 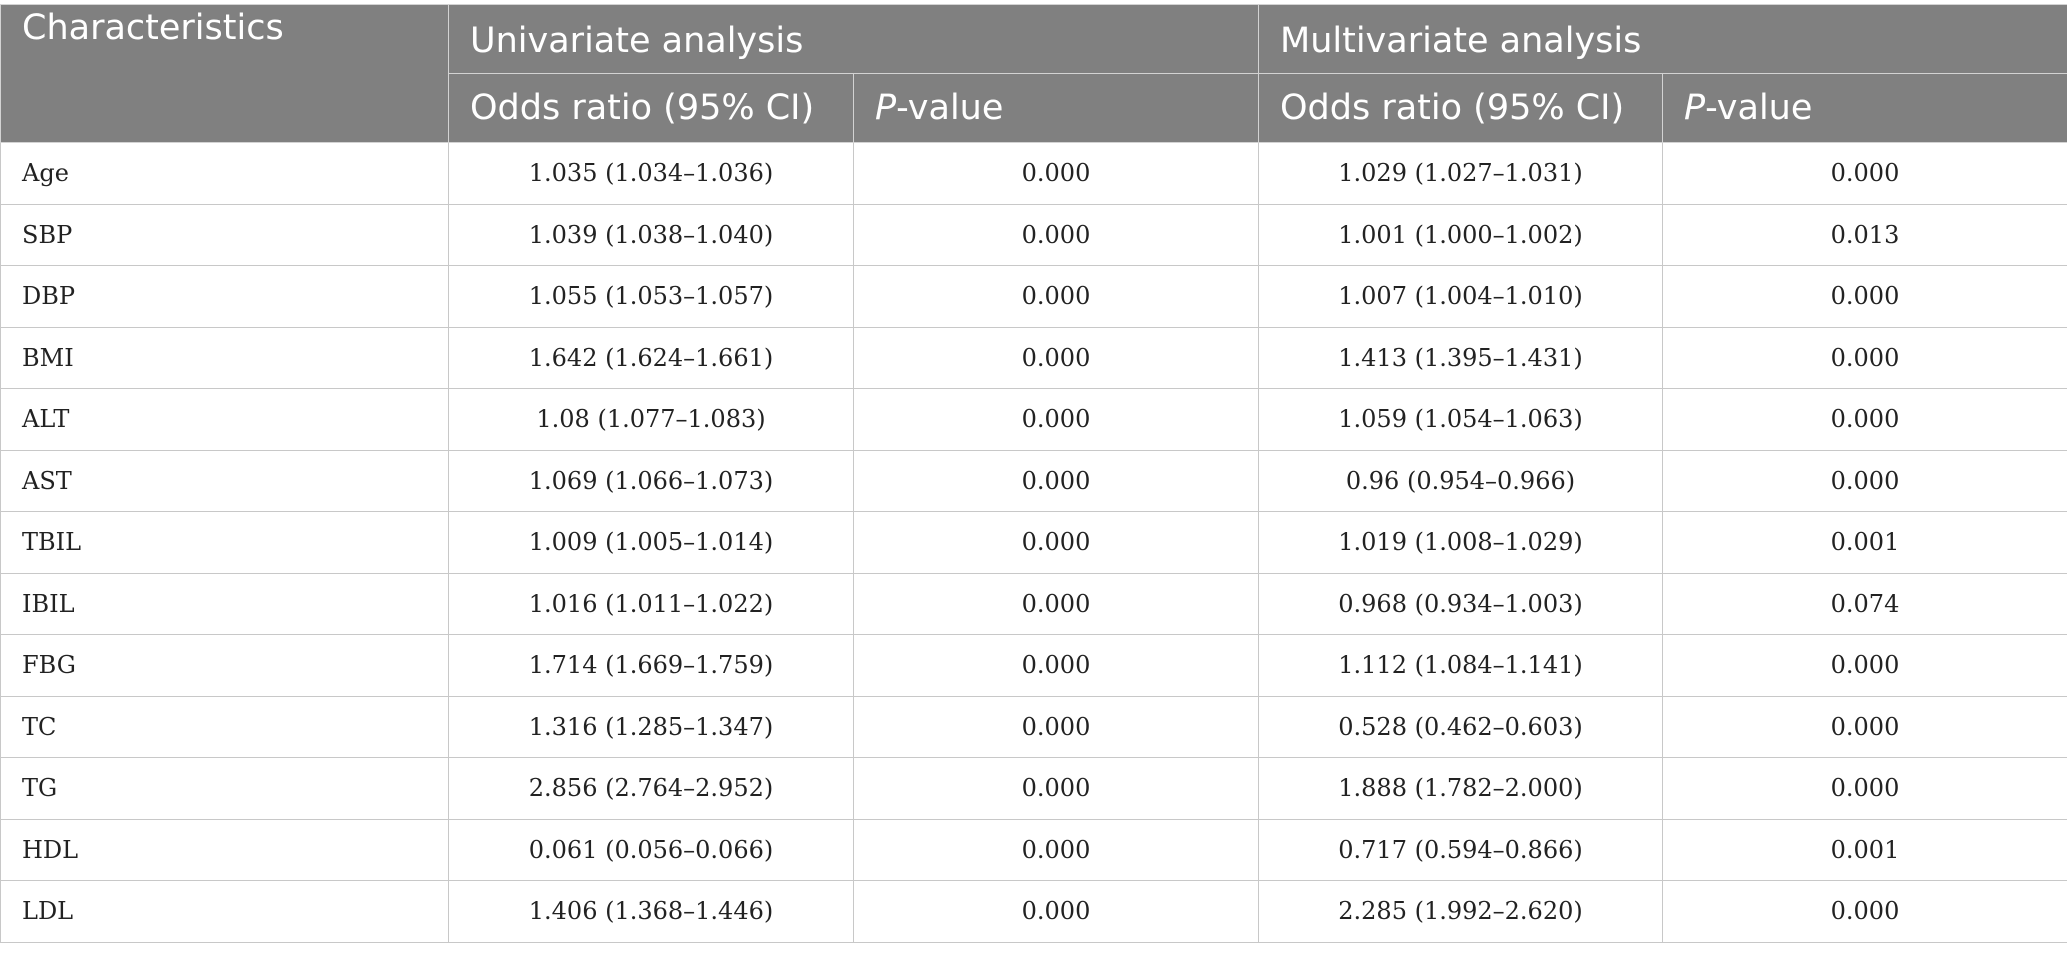 I want to click on characteristic-cell: Age, so click(x=224, y=173).